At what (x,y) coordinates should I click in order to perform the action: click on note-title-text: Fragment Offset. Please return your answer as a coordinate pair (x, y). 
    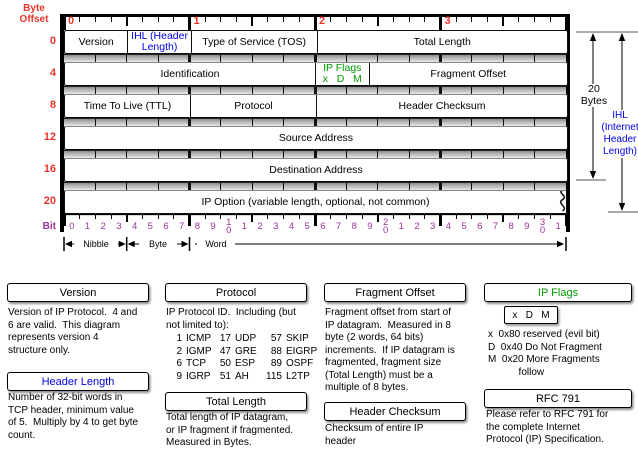
    Looking at the image, I should click on (395, 292).